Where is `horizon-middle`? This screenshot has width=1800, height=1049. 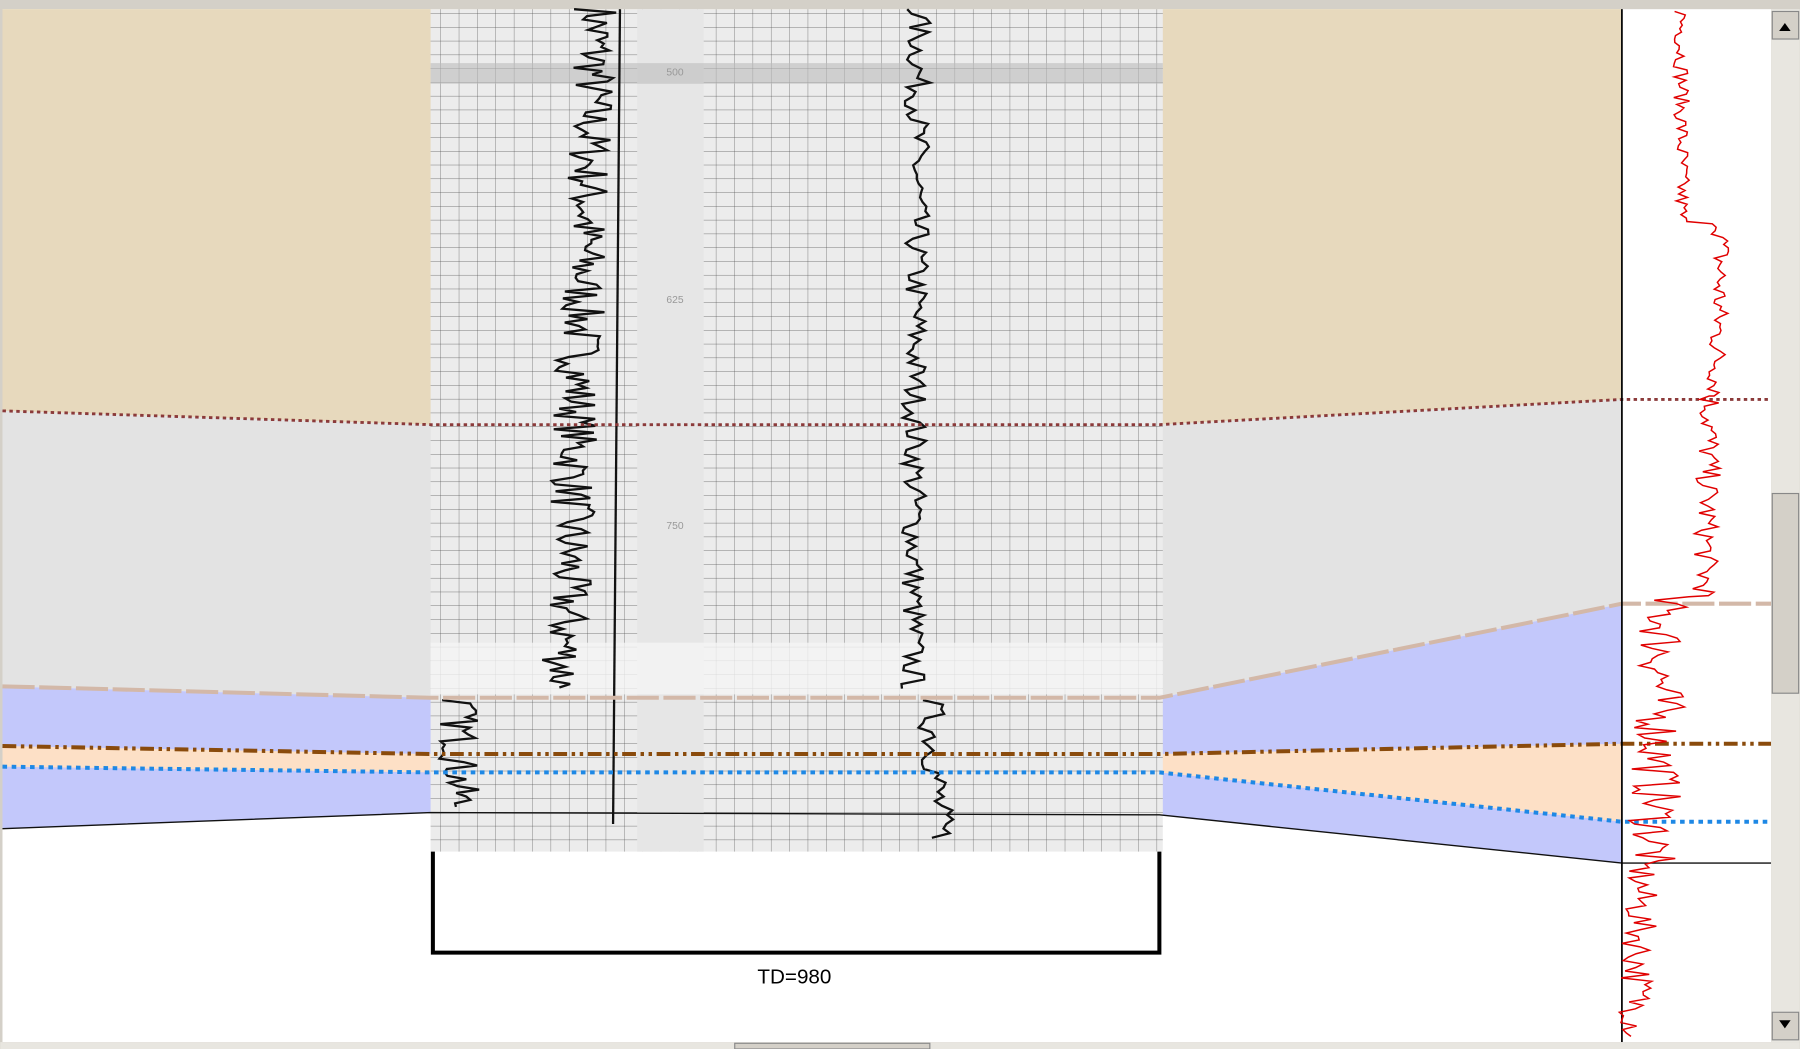 horizon-middle is located at coordinates (887, 650).